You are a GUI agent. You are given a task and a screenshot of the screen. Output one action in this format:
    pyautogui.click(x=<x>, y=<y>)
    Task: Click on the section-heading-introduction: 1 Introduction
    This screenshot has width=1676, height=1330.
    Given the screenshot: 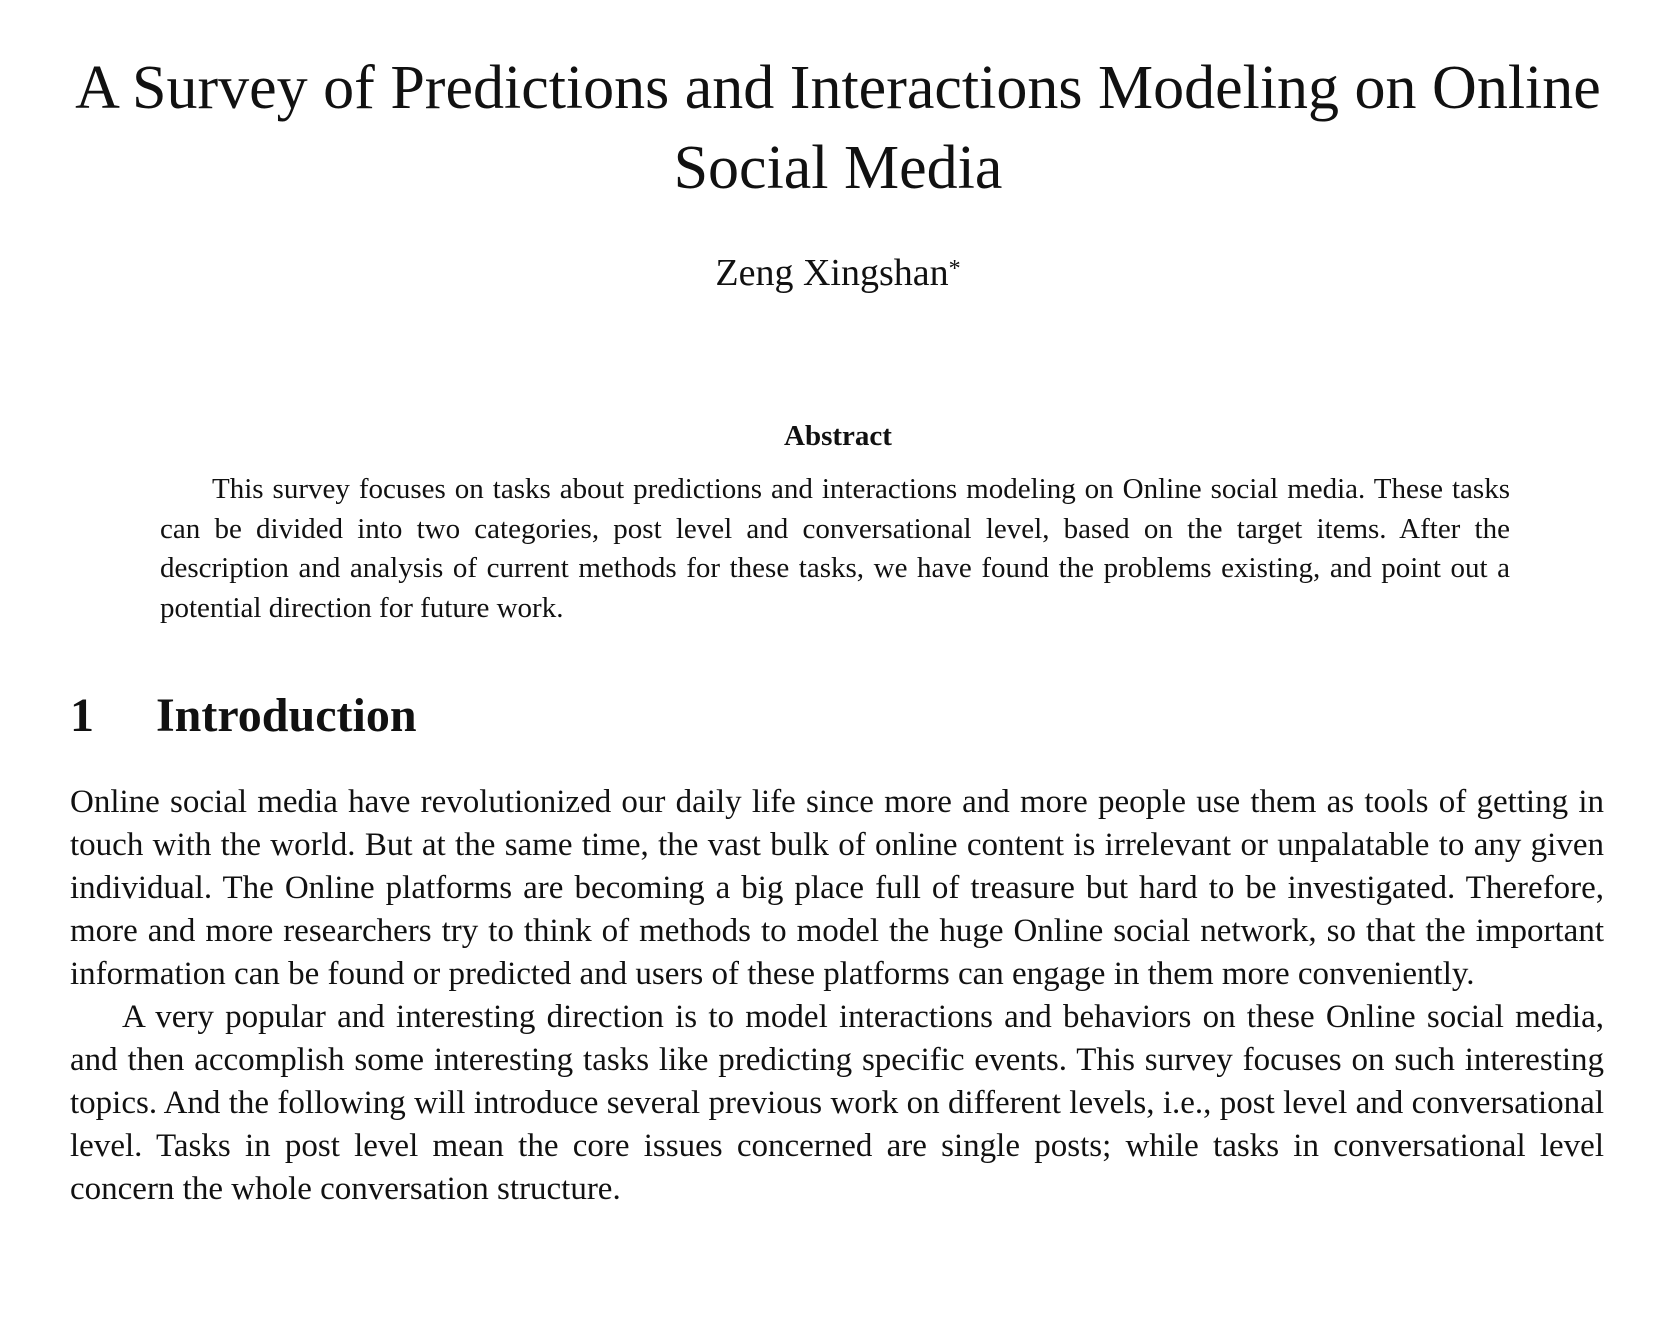 What is the action you would take?
    pyautogui.click(x=243, y=716)
    